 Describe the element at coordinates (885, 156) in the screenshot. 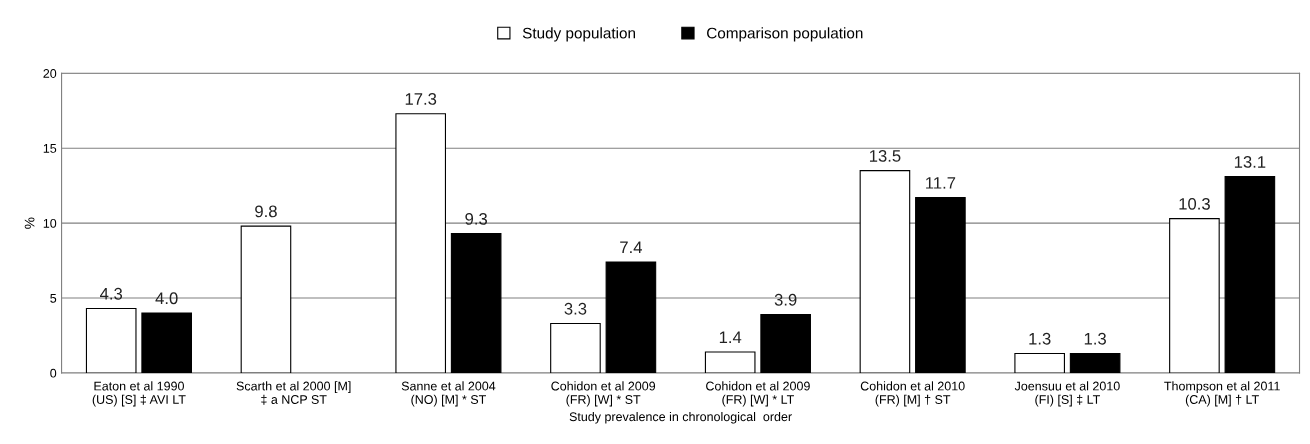

I see `data-label: 13.5` at that location.